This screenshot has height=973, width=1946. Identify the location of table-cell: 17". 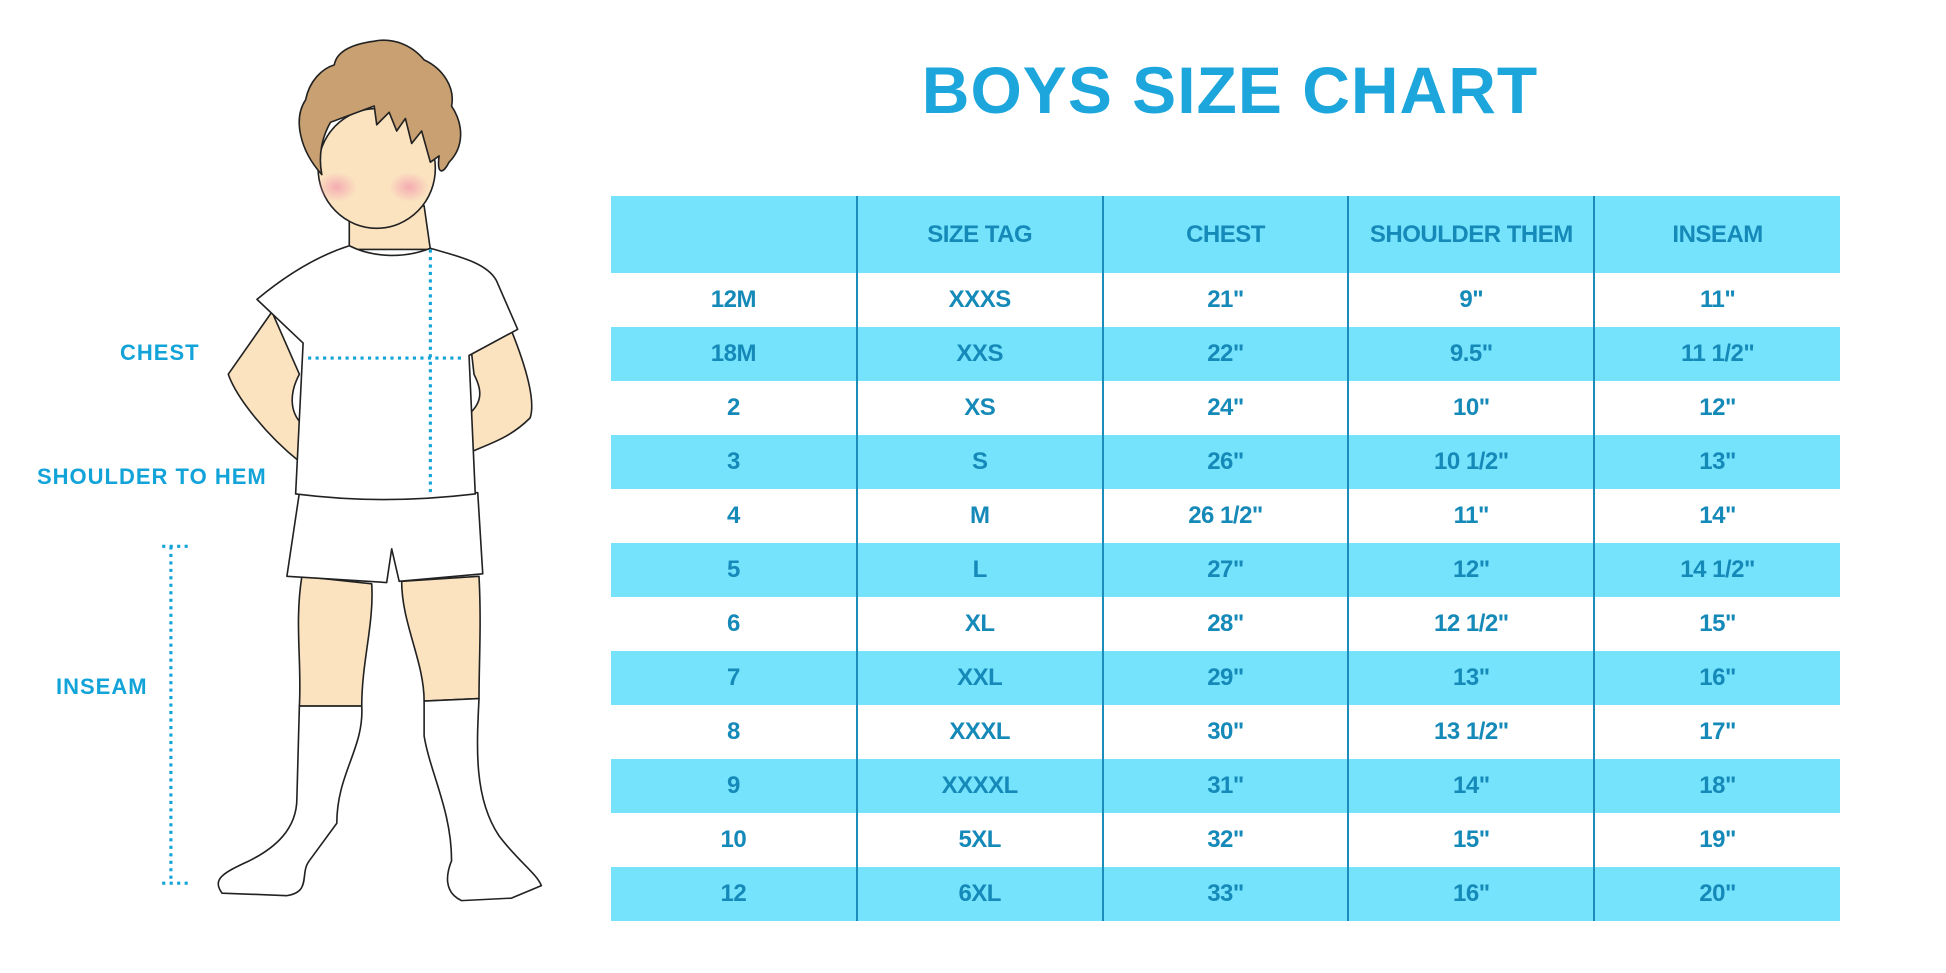
(1716, 732).